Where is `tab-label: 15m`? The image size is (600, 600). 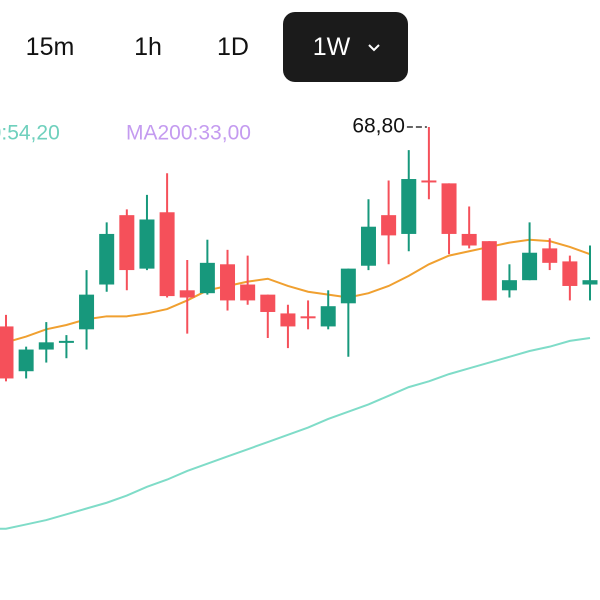
tab-label: 15m is located at coordinates (50, 47).